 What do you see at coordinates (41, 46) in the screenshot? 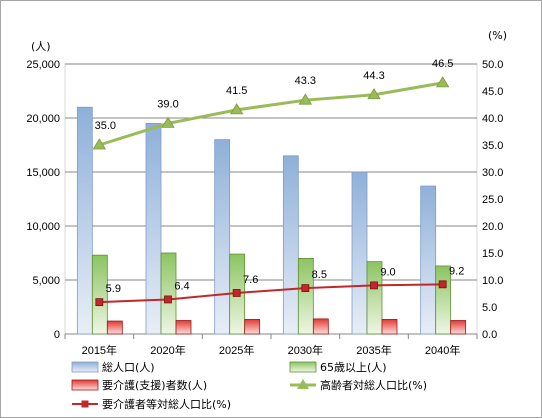
I see `y-left-unit: (人)` at bounding box center [41, 46].